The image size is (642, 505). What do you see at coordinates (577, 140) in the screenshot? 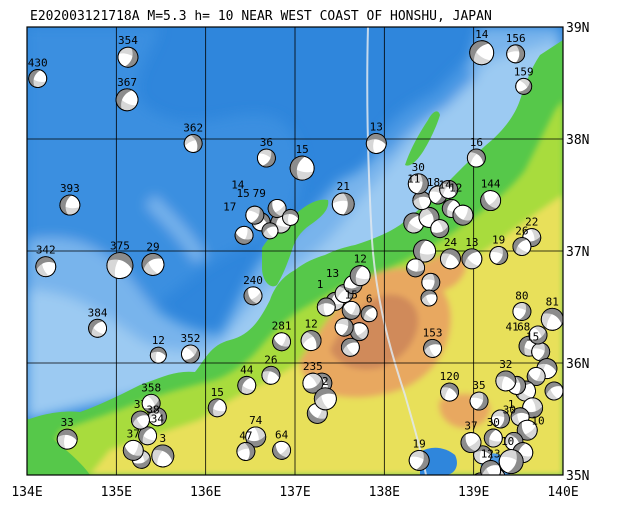
I see `y-tick-label: 38N` at bounding box center [577, 140].